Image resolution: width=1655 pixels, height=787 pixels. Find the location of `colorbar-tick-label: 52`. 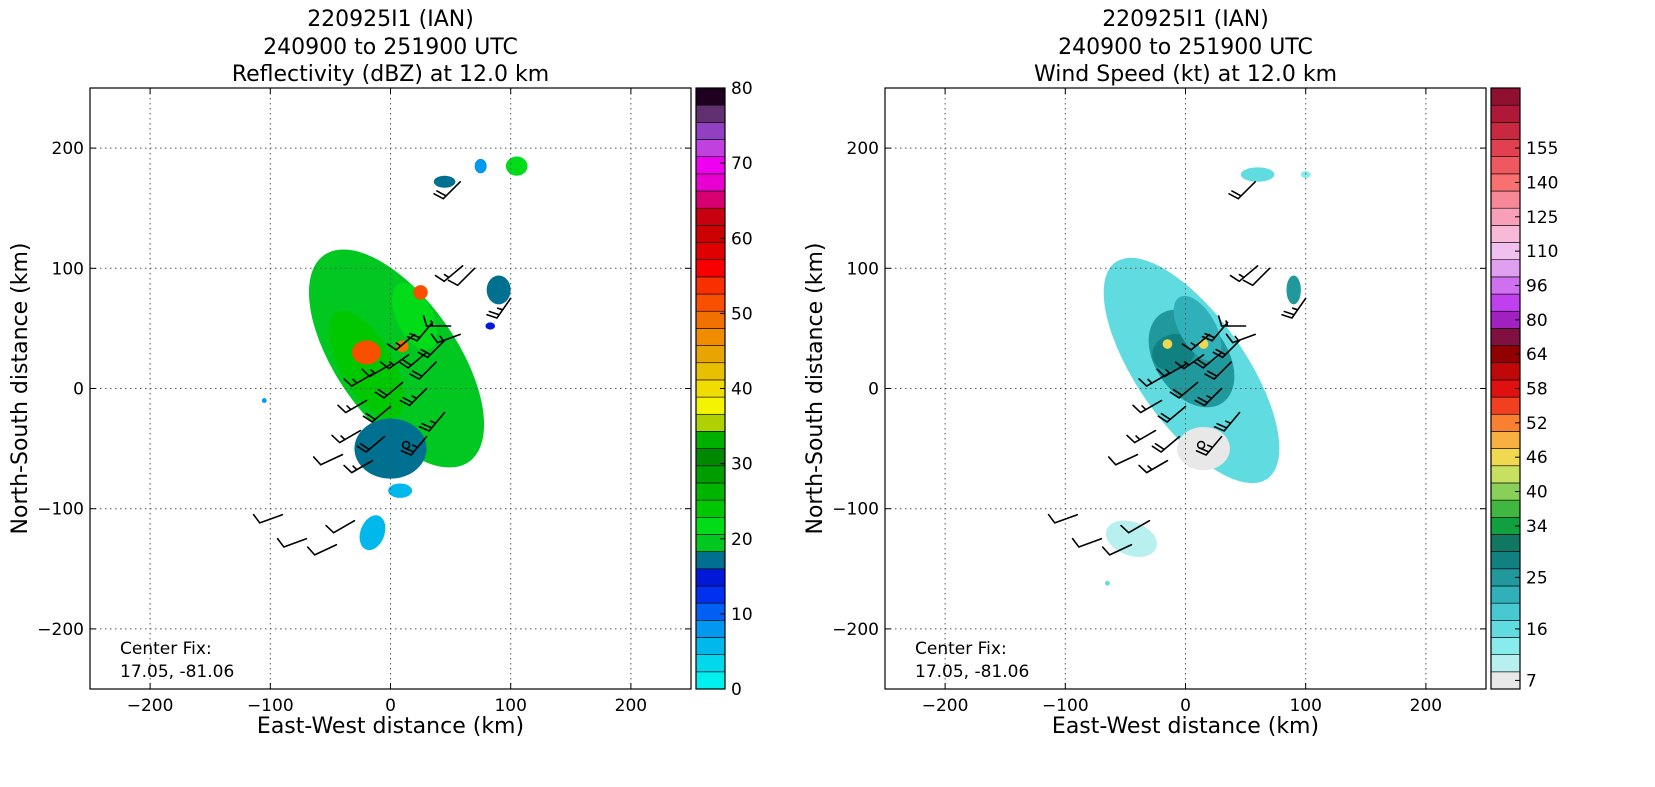

colorbar-tick-label: 52 is located at coordinates (1537, 424).